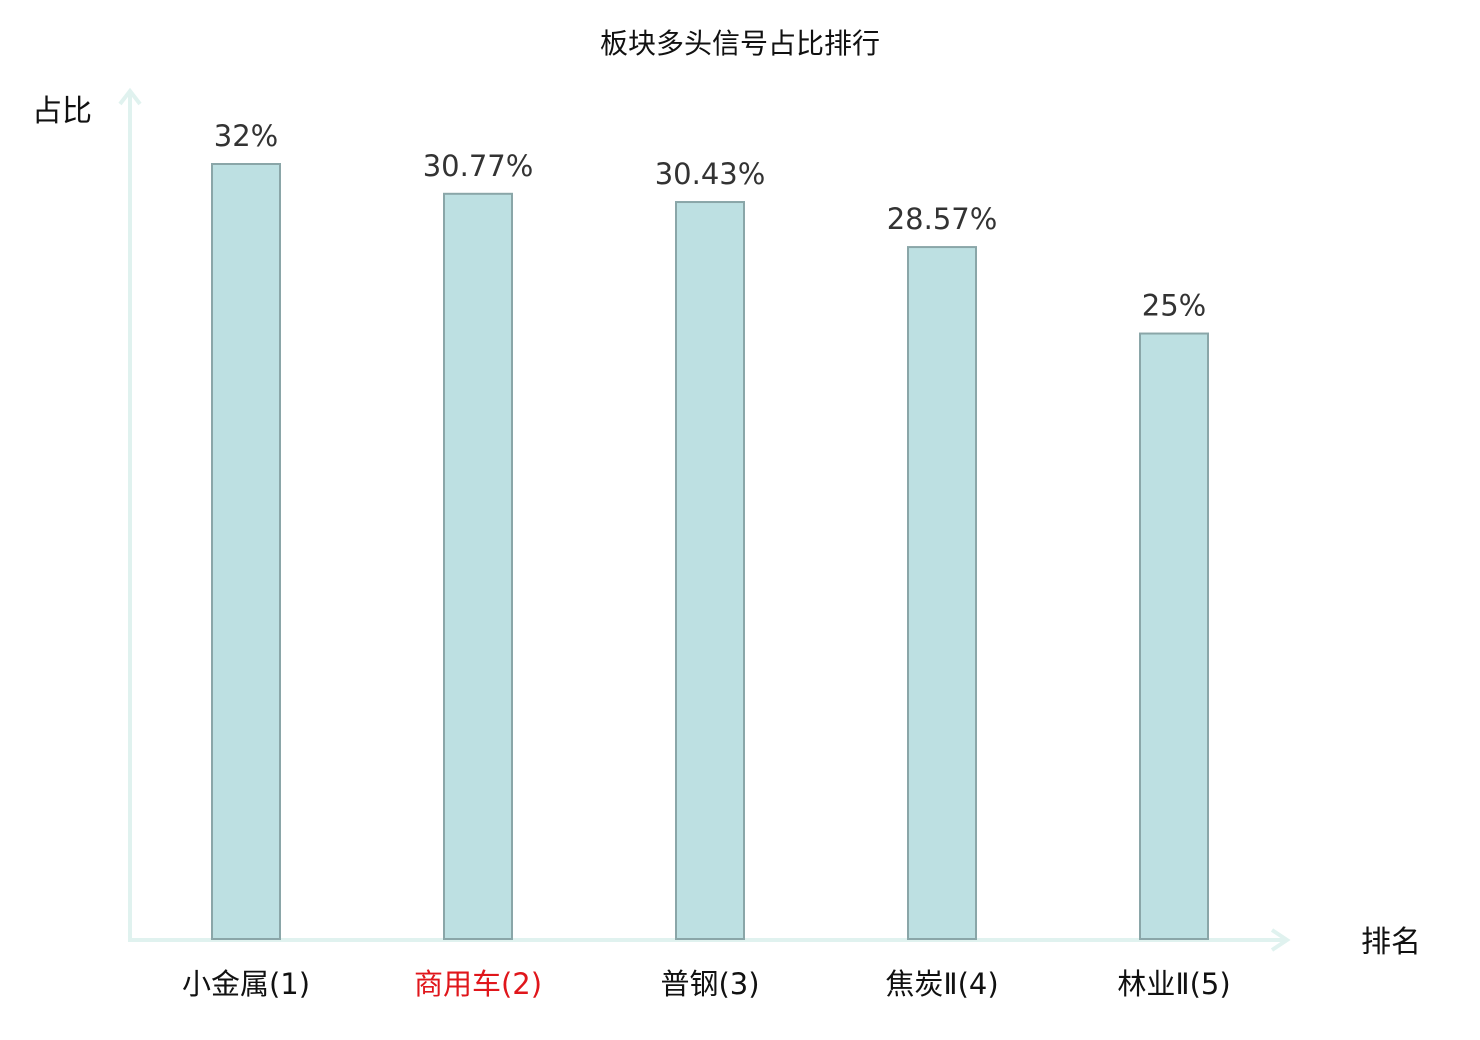 Image resolution: width=1480 pixels, height=1040 pixels. I want to click on category-label-2: 商用车(2), so click(478, 984).